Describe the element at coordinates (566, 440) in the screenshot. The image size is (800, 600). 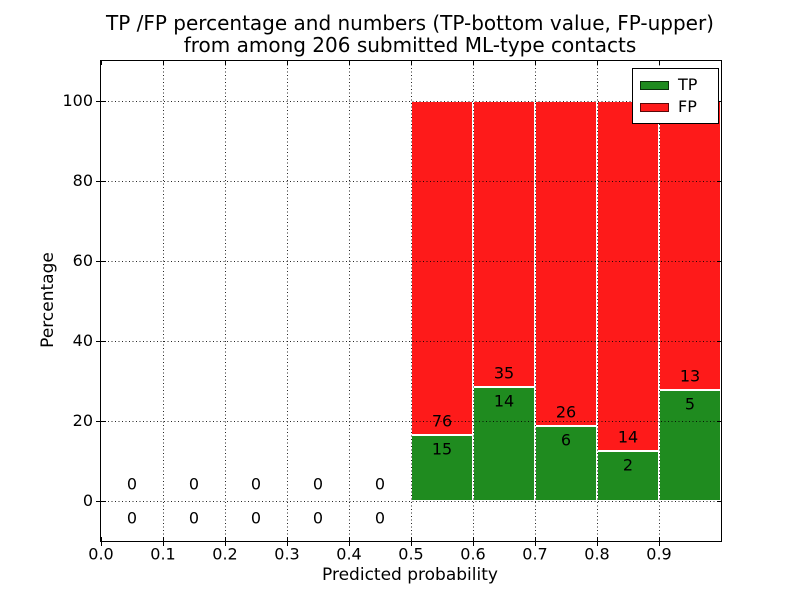
I see `tp-count-label: 6` at that location.